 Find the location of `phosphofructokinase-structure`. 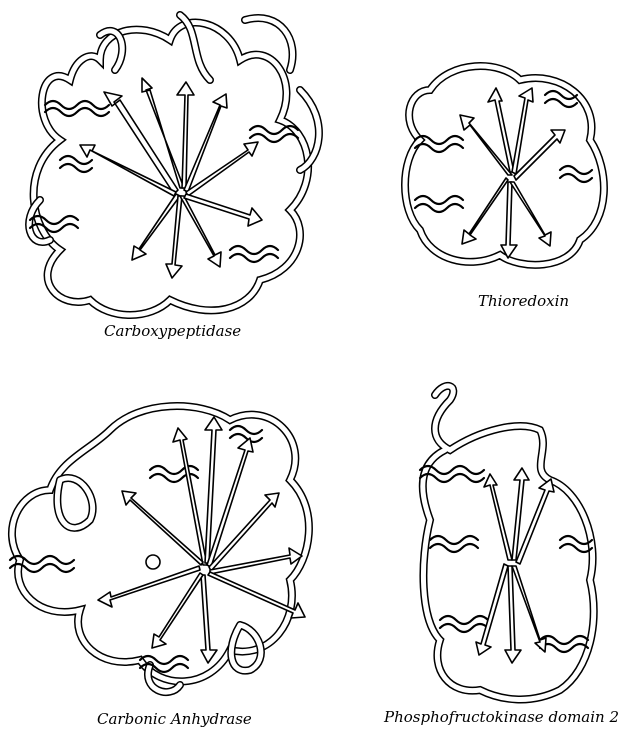

phosphofructokinase-structure is located at coordinates (508, 543).